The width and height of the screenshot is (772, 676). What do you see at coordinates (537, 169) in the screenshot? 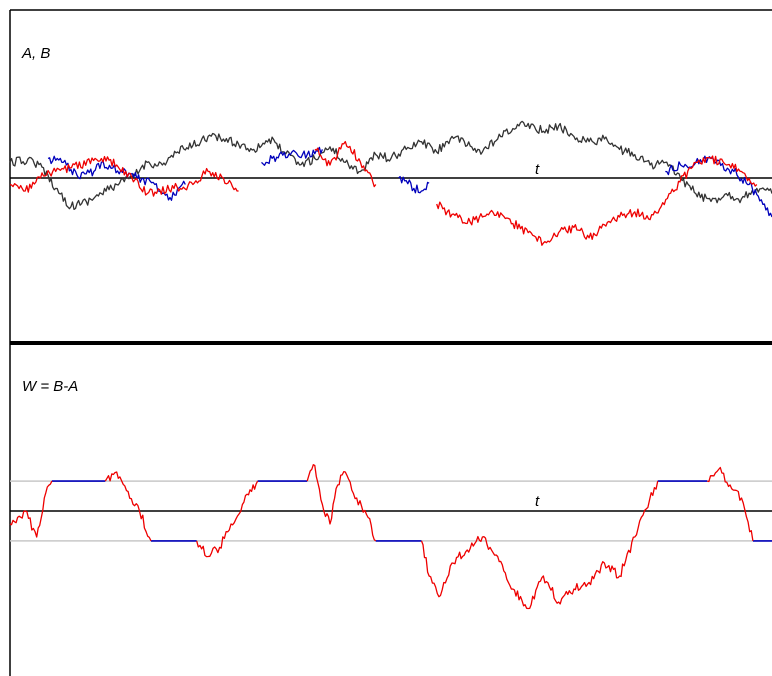
I see `time-axis-label-top: t` at bounding box center [537, 169].